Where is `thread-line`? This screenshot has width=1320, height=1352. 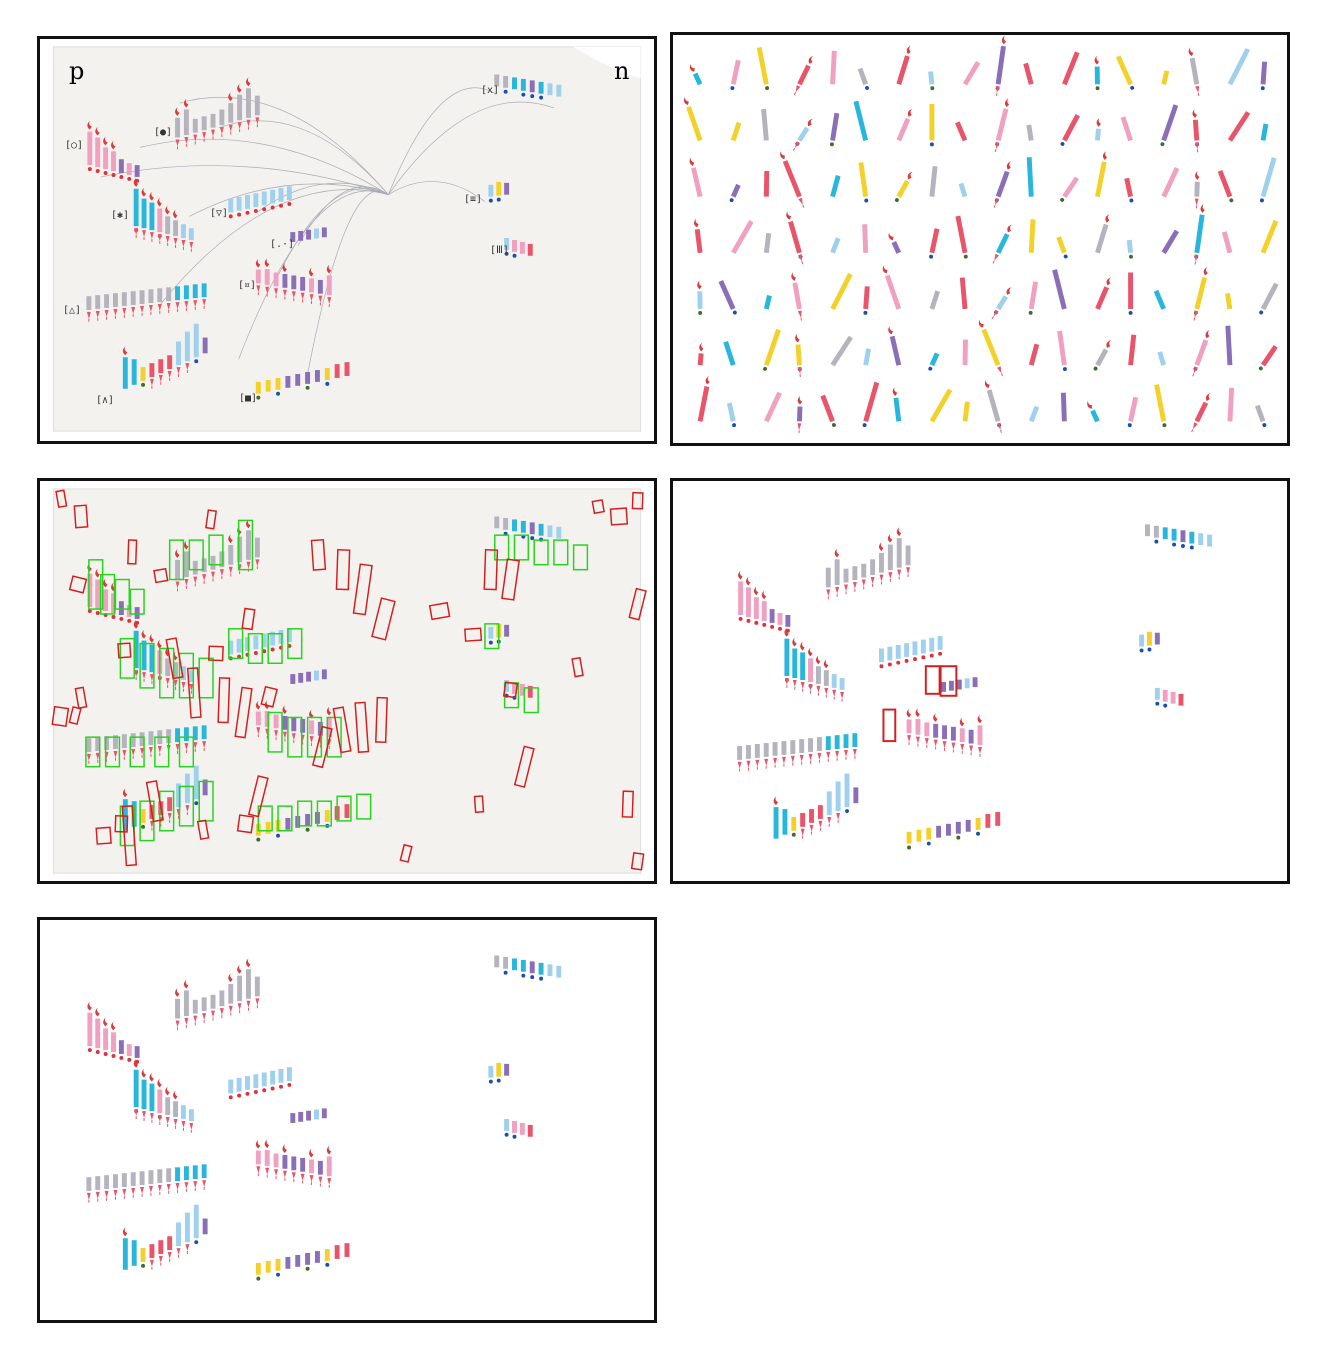
thread-line is located at coordinates (264, 166).